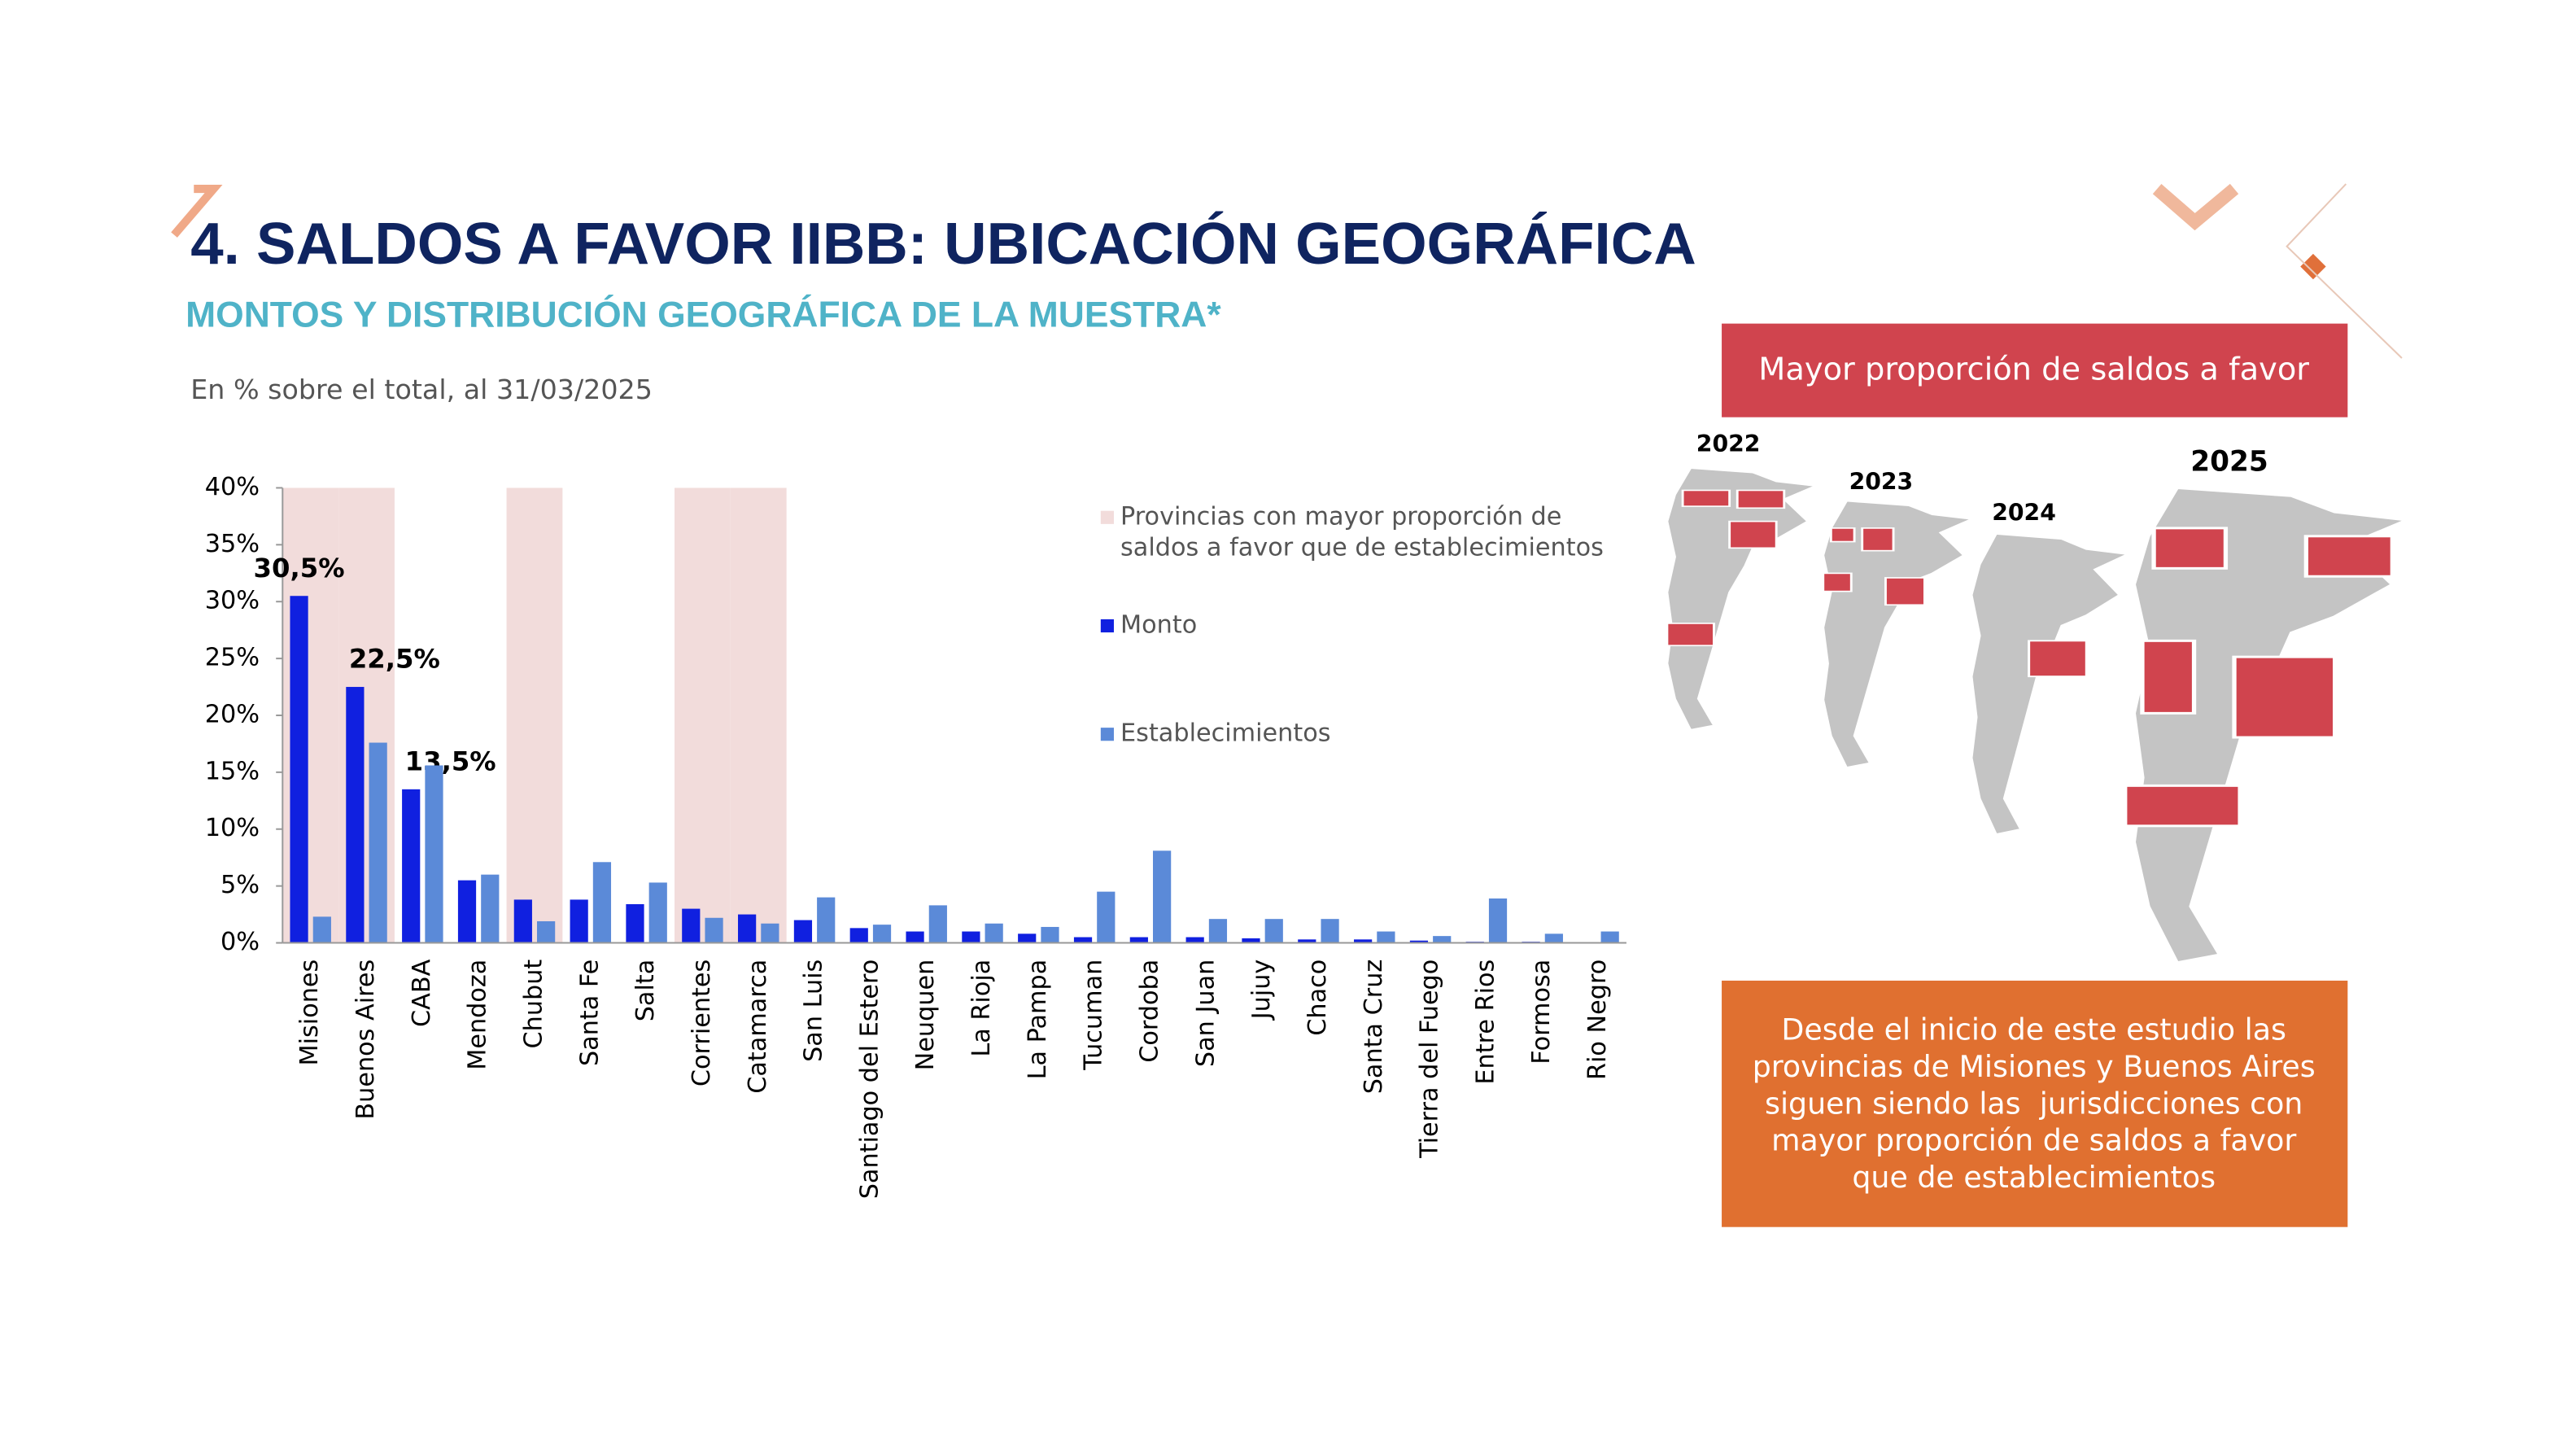 The image size is (2576, 1434). Describe the element at coordinates (240, 942) in the screenshot. I see `y-tick-label: 0%` at that location.